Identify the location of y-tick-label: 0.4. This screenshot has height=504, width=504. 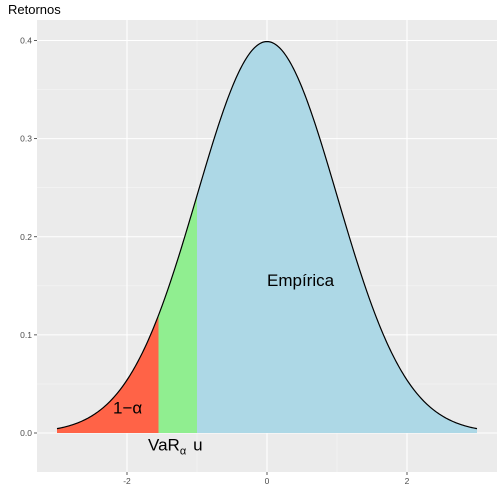
(26, 41).